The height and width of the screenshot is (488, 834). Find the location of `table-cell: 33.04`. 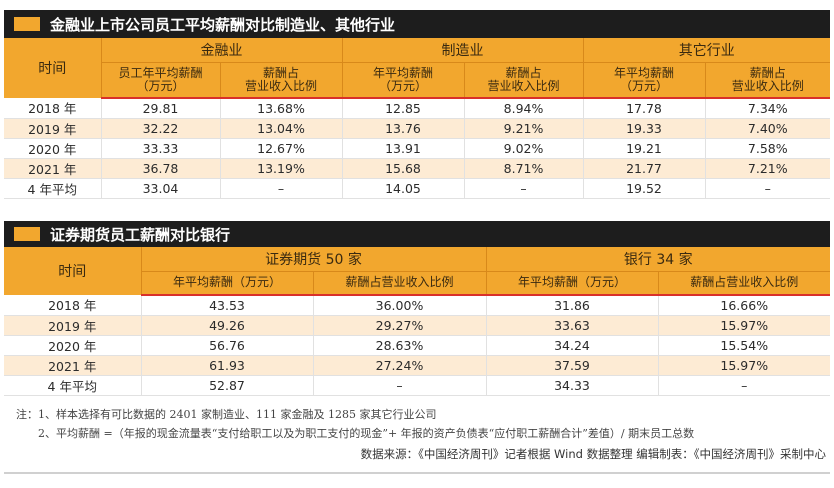

table-cell: 33.04 is located at coordinates (160, 188).